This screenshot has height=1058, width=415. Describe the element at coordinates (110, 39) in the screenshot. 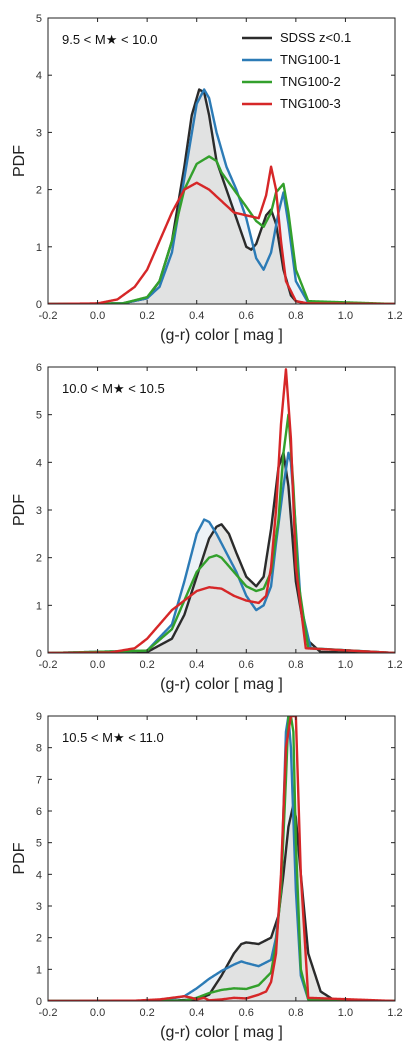

I see `mass-range-annotation: 9.5 < M★ < 10.0` at that location.